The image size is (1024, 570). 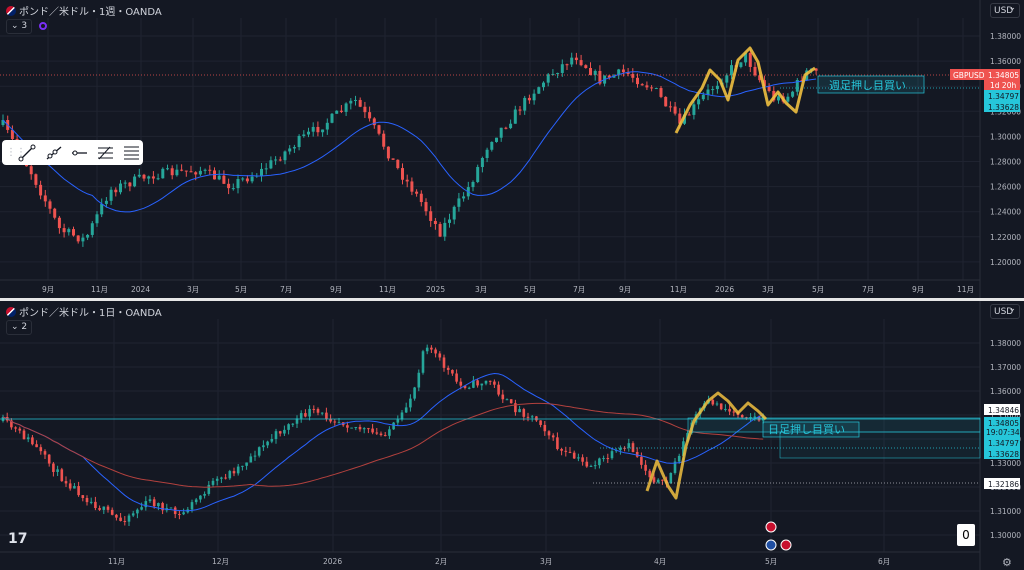 I want to click on weekly-indicator-collapse: ⌄ 3, so click(x=19, y=26).